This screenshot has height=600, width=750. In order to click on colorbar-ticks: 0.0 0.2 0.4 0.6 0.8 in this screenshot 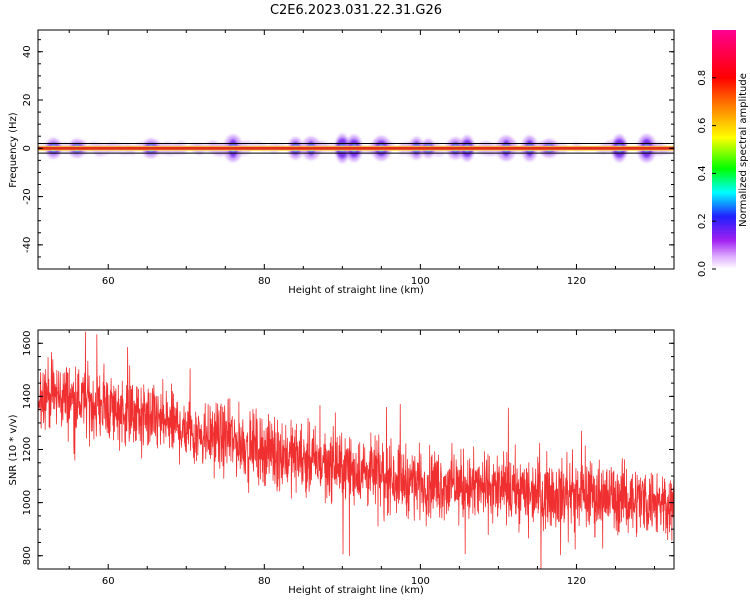, I will do `click(706, 173)`.